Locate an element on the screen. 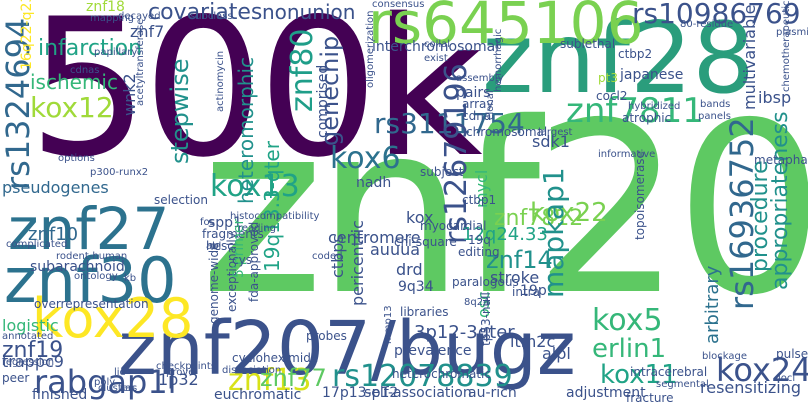 The height and width of the screenshot is (404, 808). word: sublethal is located at coordinates (588, 44).